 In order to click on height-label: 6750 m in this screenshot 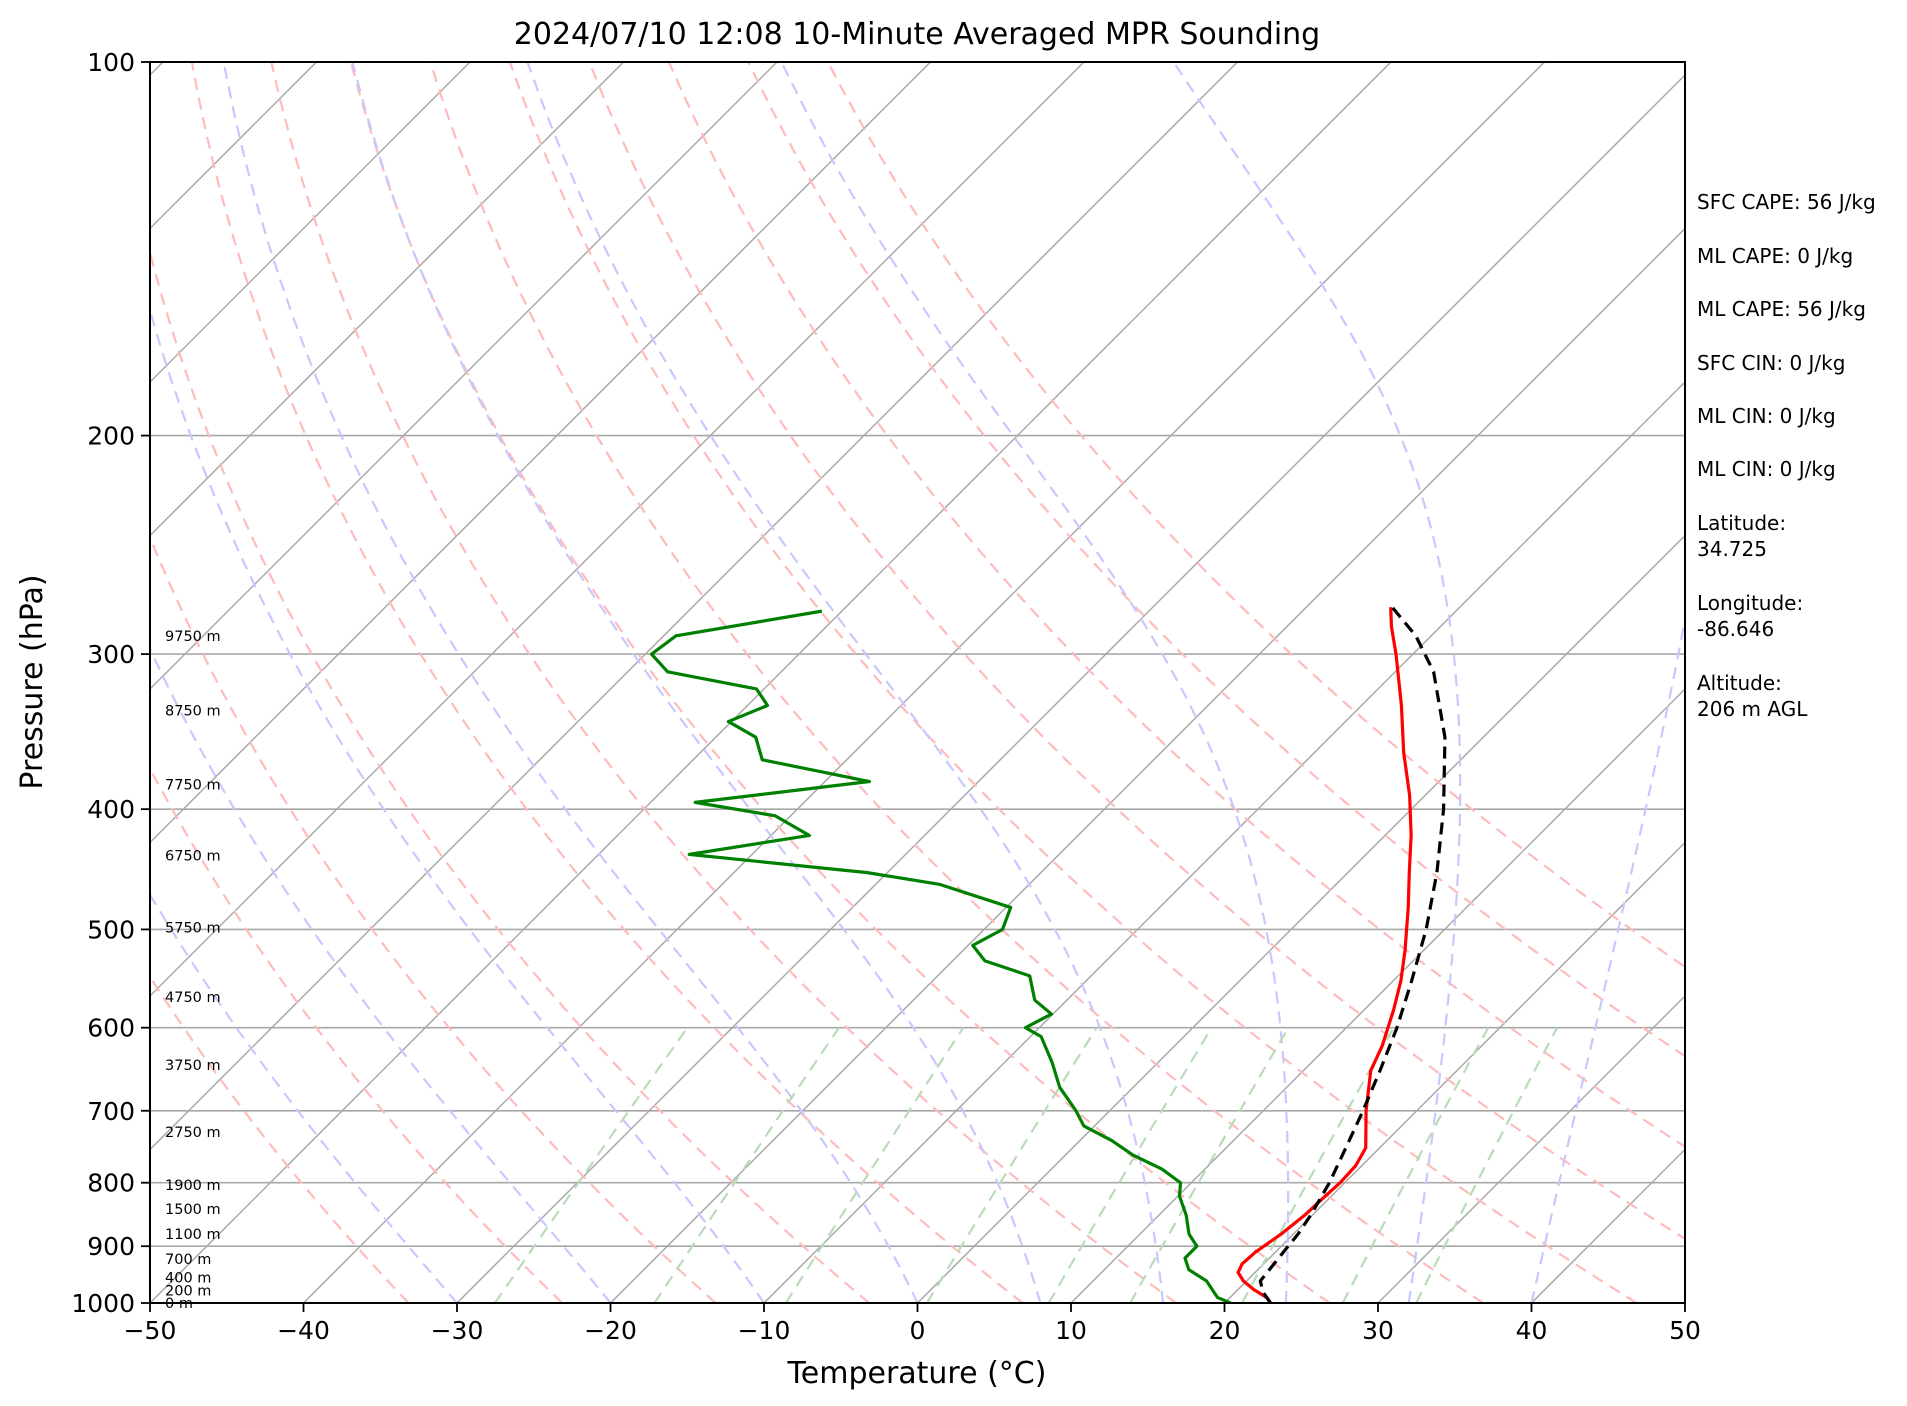, I will do `click(193, 857)`.